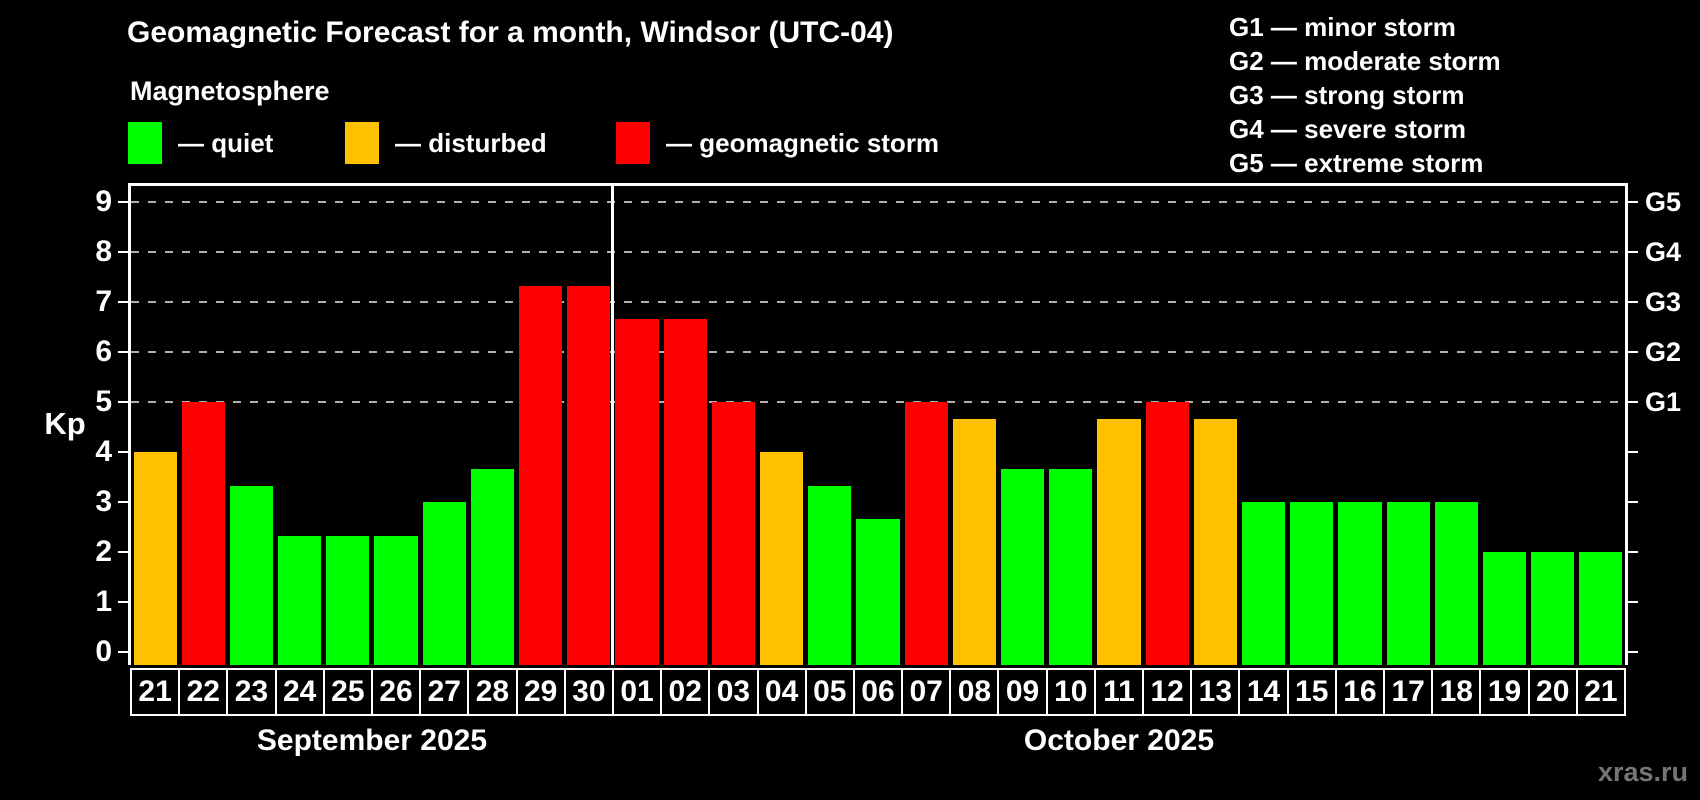 Image resolution: width=1700 pixels, height=800 pixels. What do you see at coordinates (878, 692) in the screenshot?
I see `day-label-oct-06: 06` at bounding box center [878, 692].